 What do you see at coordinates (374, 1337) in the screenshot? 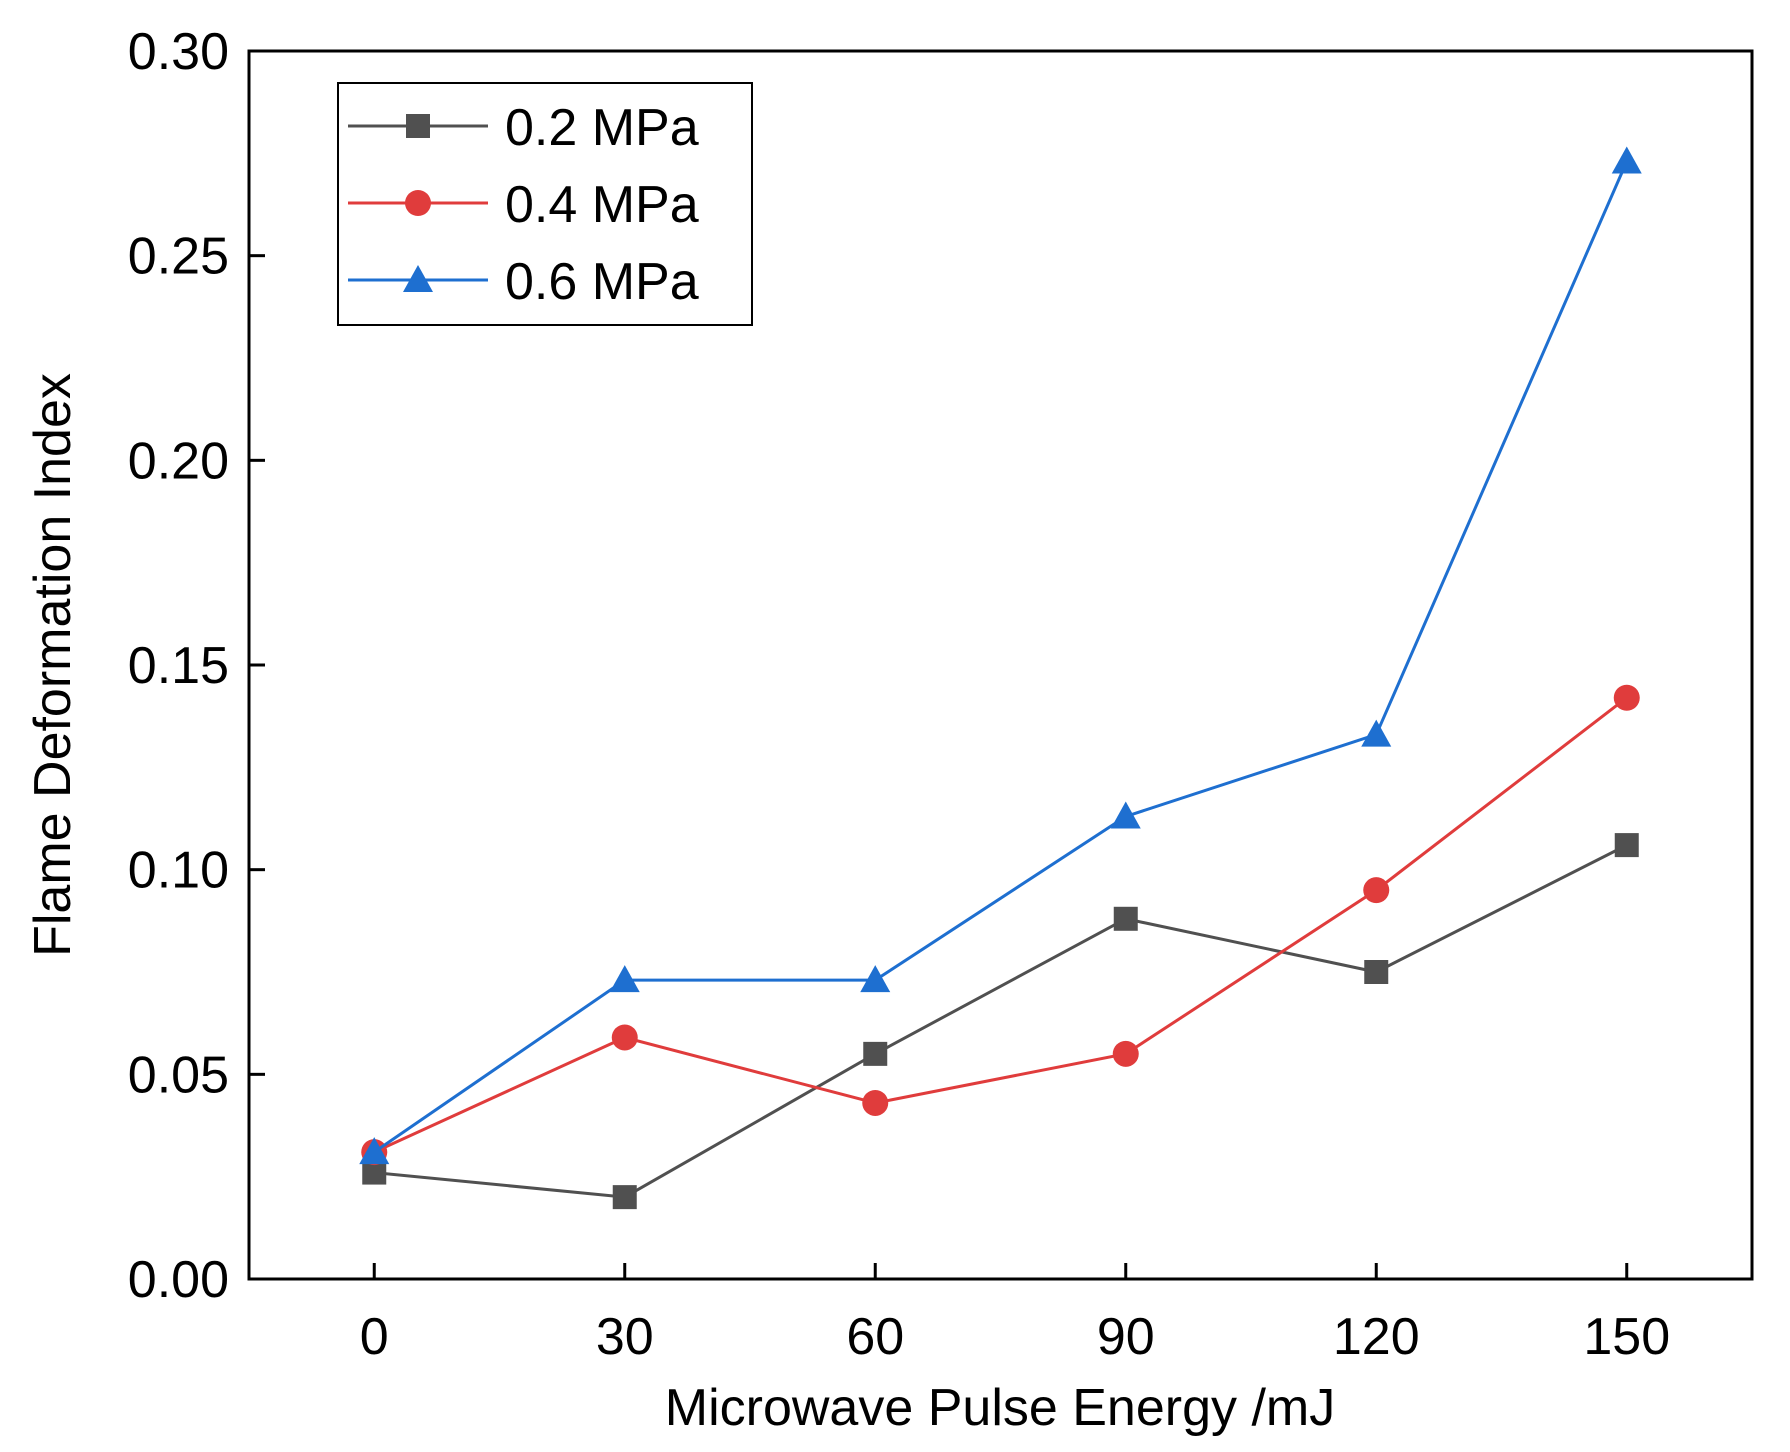
I see `x-tick-label: 0` at bounding box center [374, 1337].